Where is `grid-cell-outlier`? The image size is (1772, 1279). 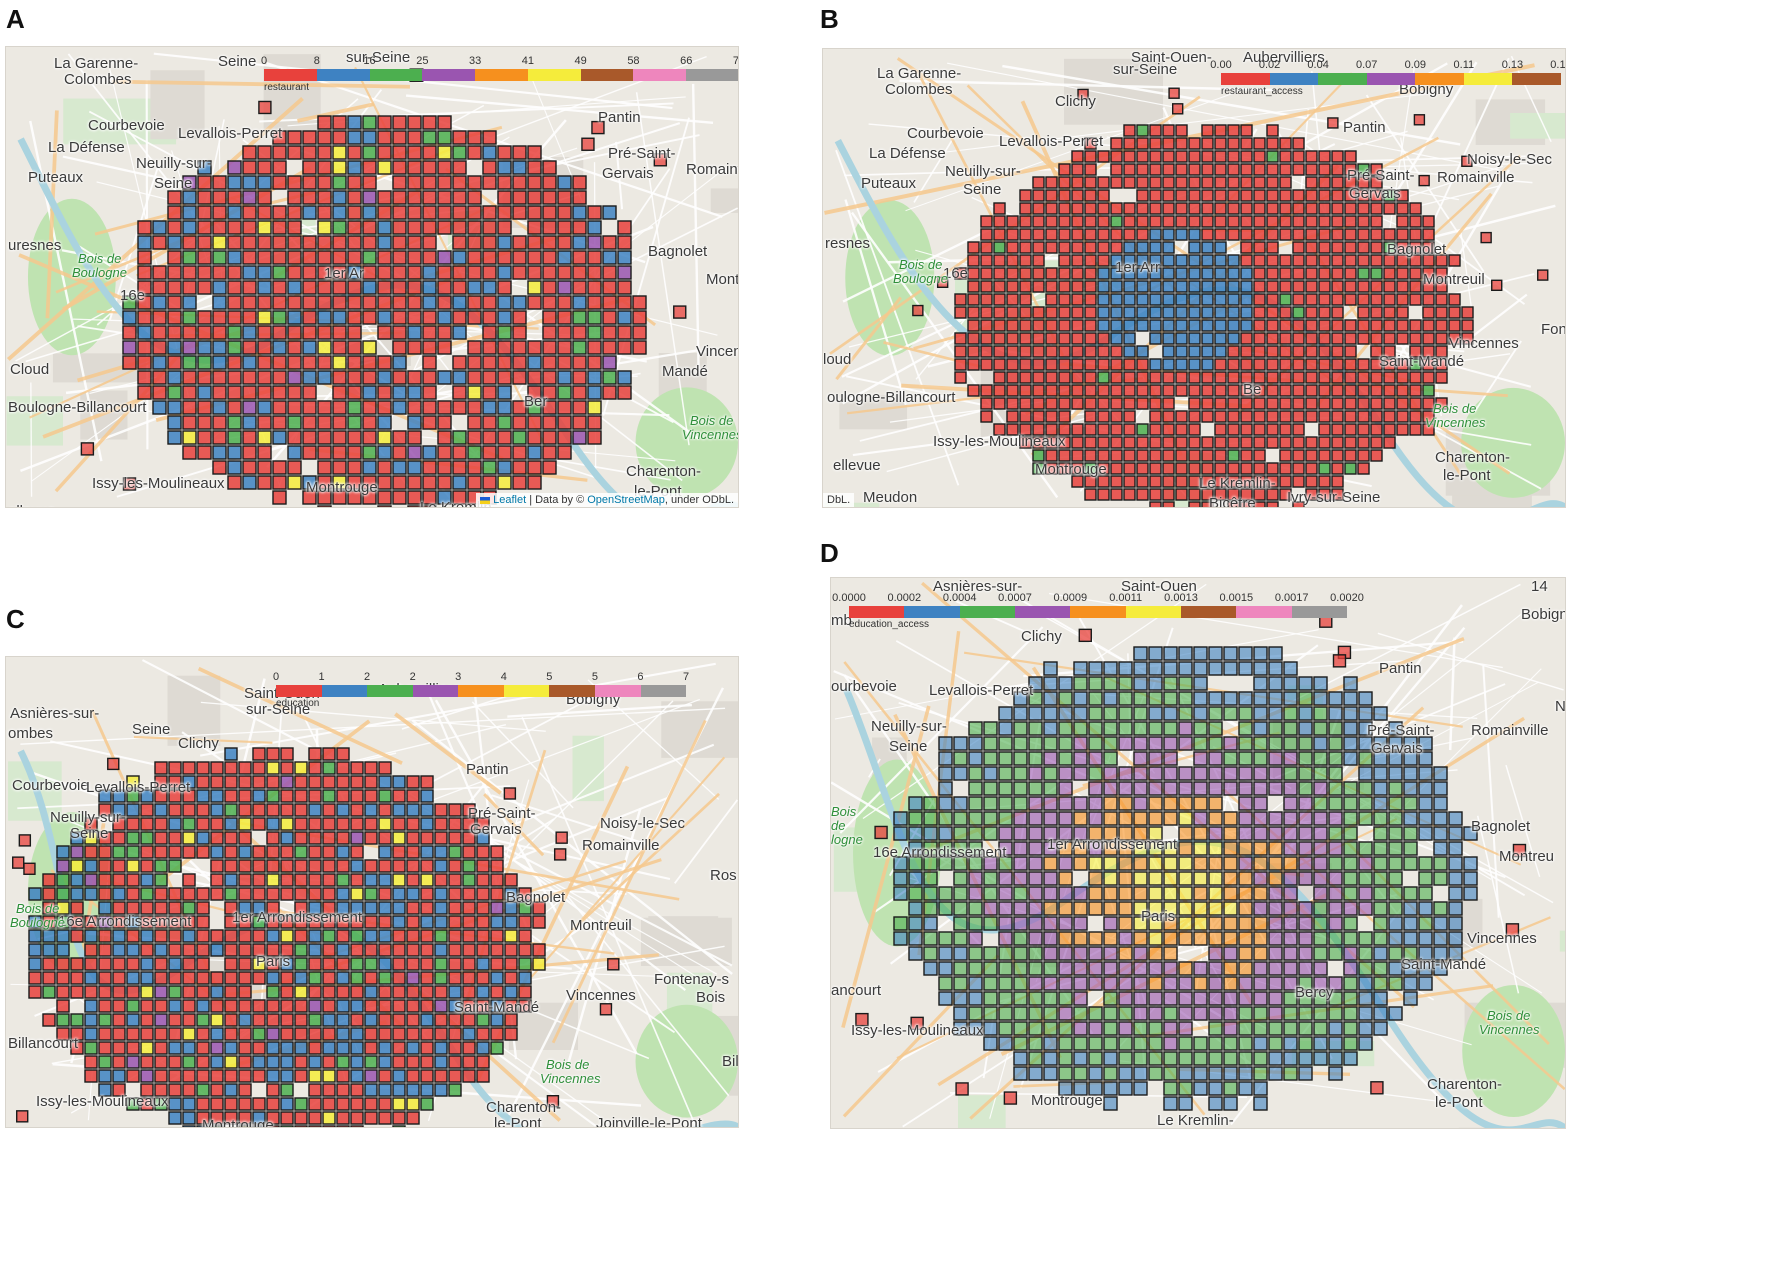
grid-cell-outlier is located at coordinates (606, 1009).